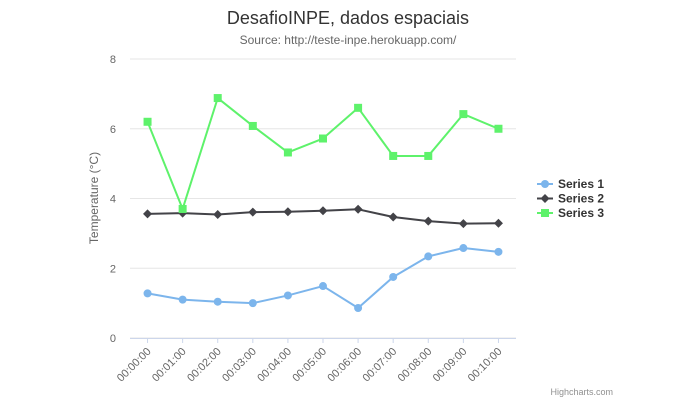 The width and height of the screenshot is (683, 402). I want to click on x-tick-label: 00:06:00, so click(344, 365).